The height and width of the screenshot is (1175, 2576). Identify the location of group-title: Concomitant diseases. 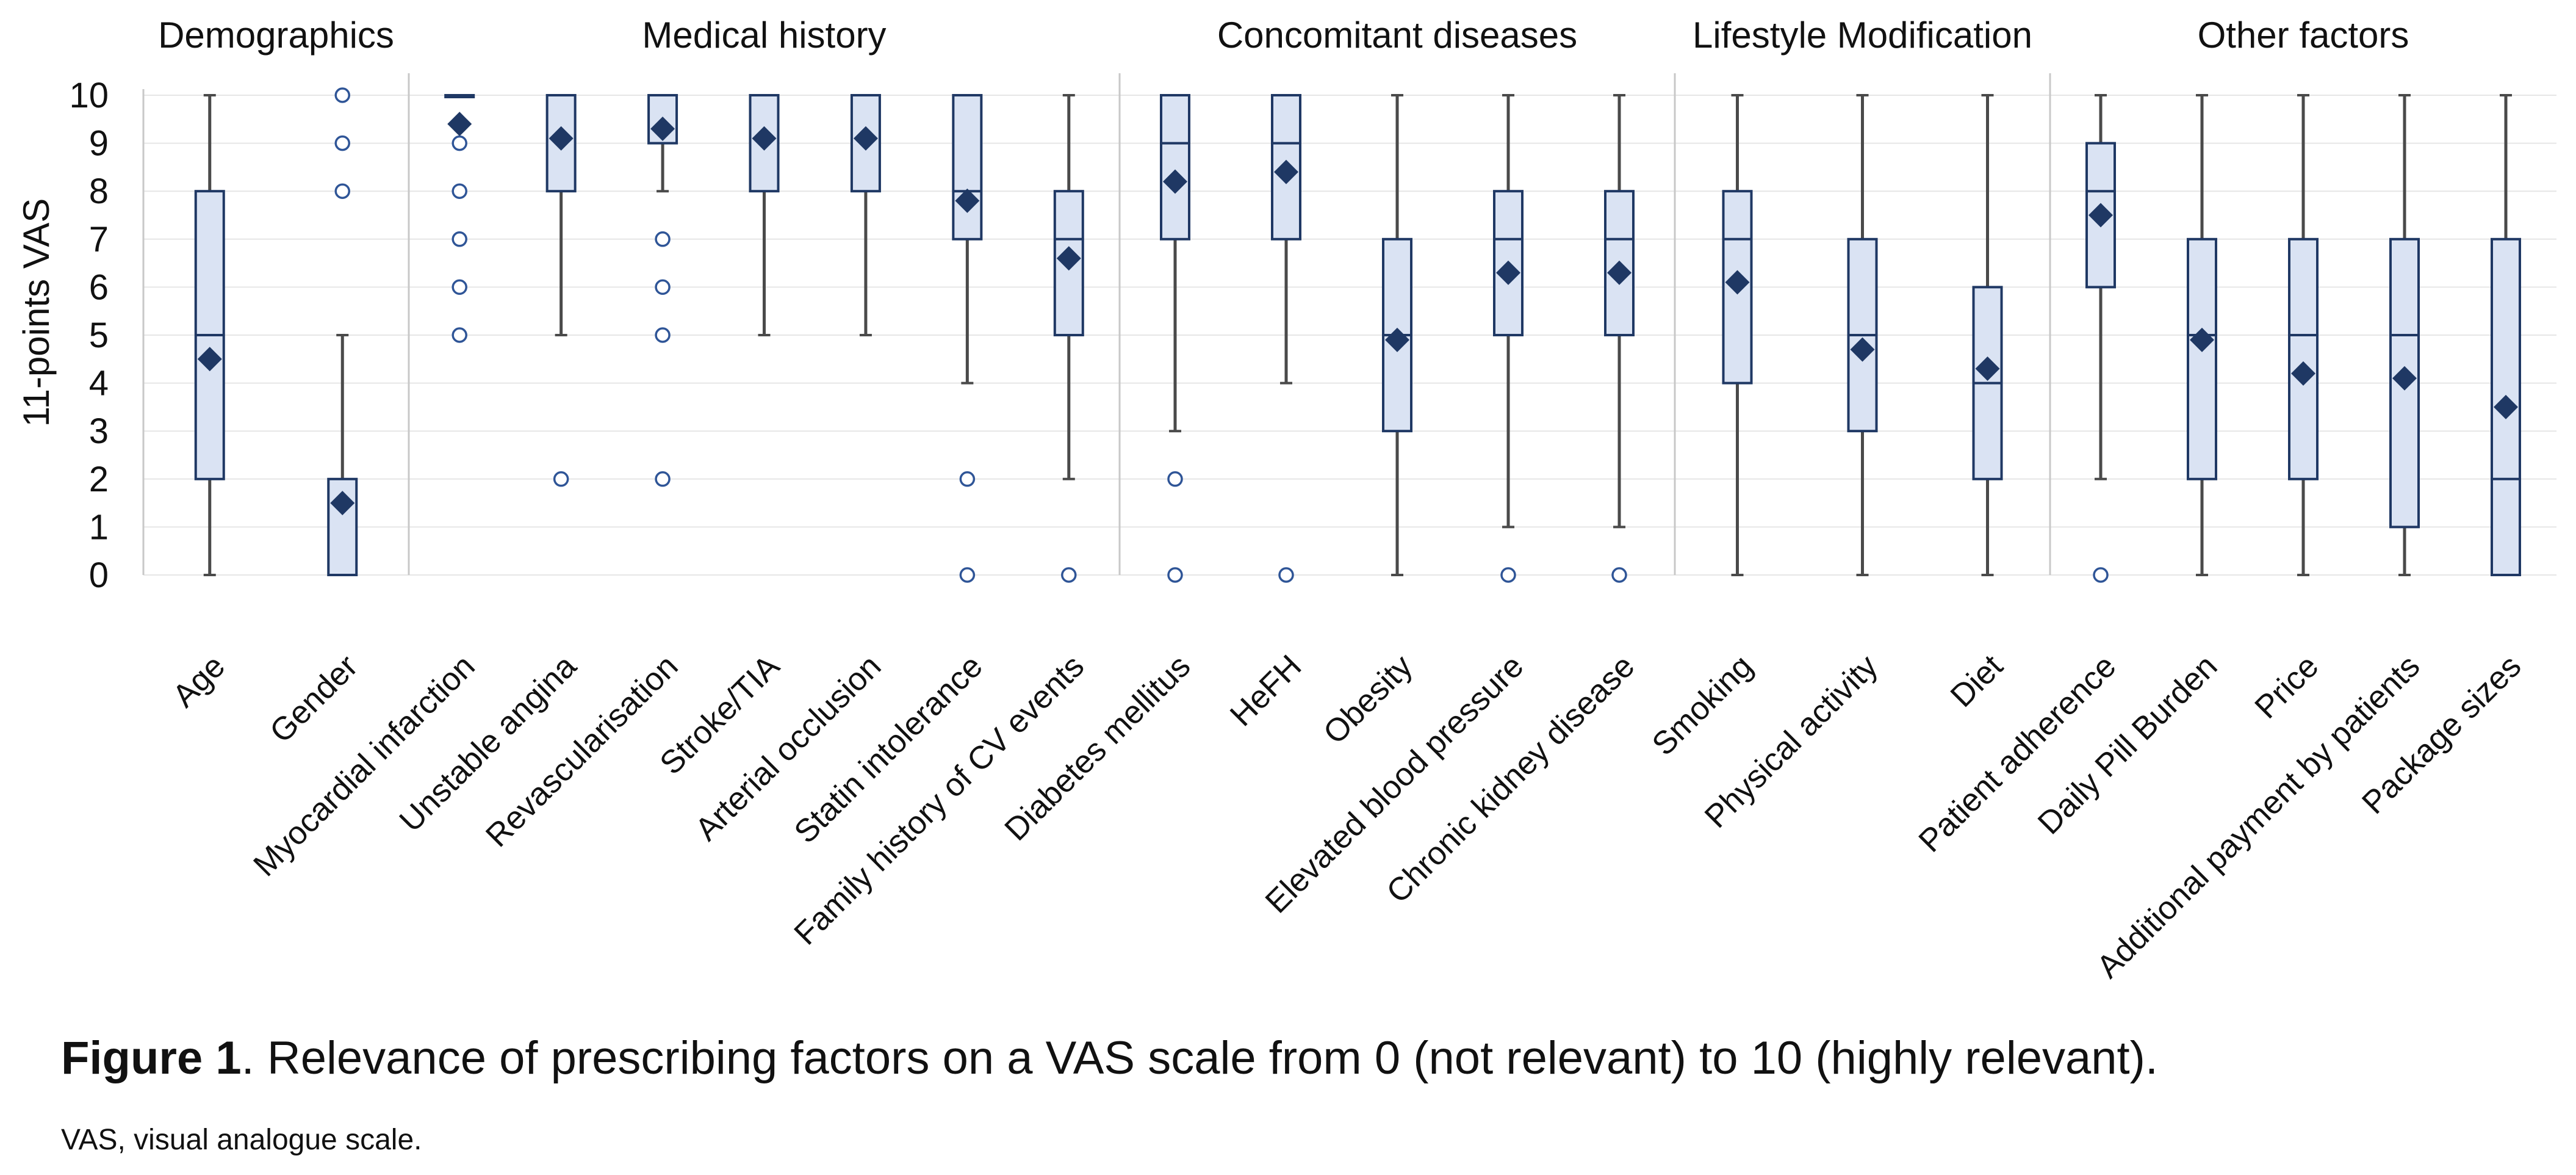
(1397, 35).